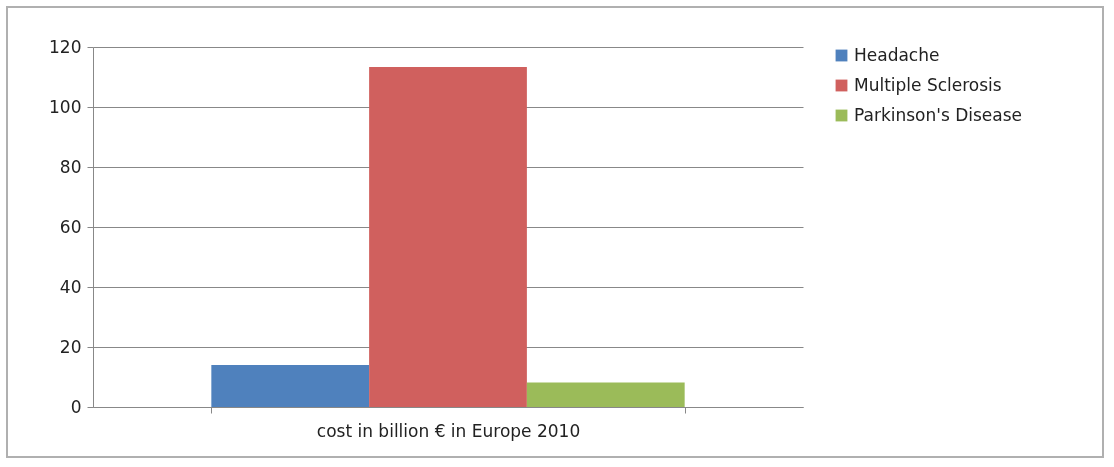  What do you see at coordinates (70, 166) in the screenshot?
I see `y-tick-label: 80` at bounding box center [70, 166].